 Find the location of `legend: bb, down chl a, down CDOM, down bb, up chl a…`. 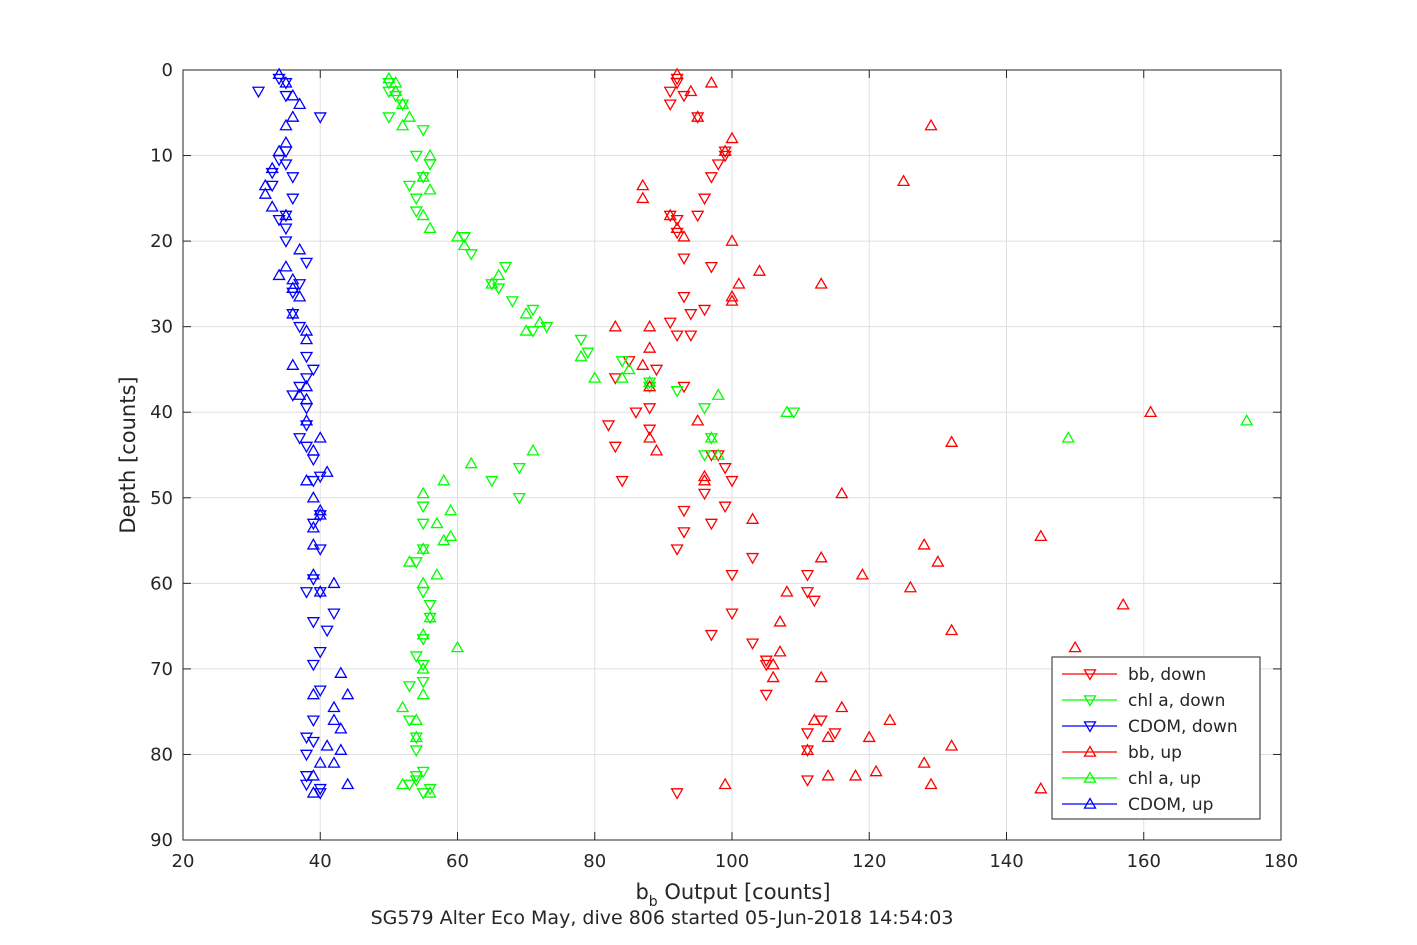

legend: bb, down chl a, down CDOM, down bb, up chl a… is located at coordinates (1156, 738).